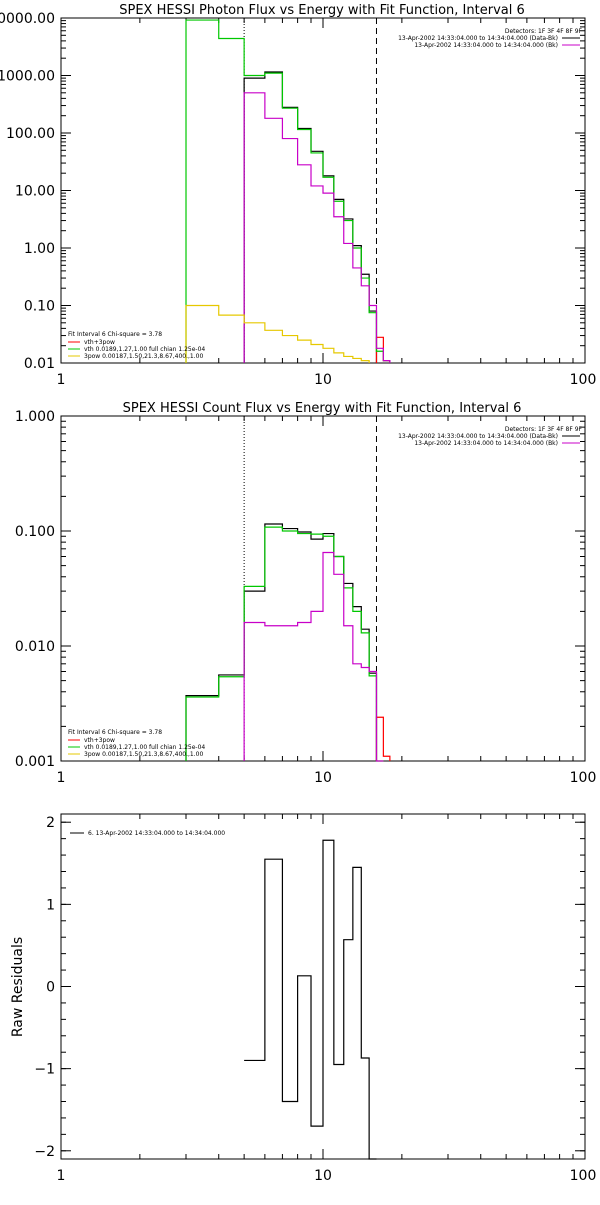 This screenshot has width=600, height=1205. What do you see at coordinates (50, 823) in the screenshot?
I see `y-tick-label: 2` at bounding box center [50, 823].